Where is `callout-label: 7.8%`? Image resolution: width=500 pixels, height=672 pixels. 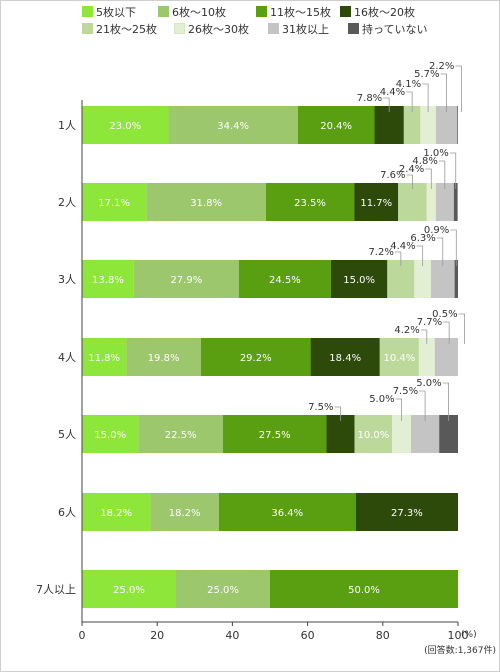
callout-label: 7.8% is located at coordinates (369, 98).